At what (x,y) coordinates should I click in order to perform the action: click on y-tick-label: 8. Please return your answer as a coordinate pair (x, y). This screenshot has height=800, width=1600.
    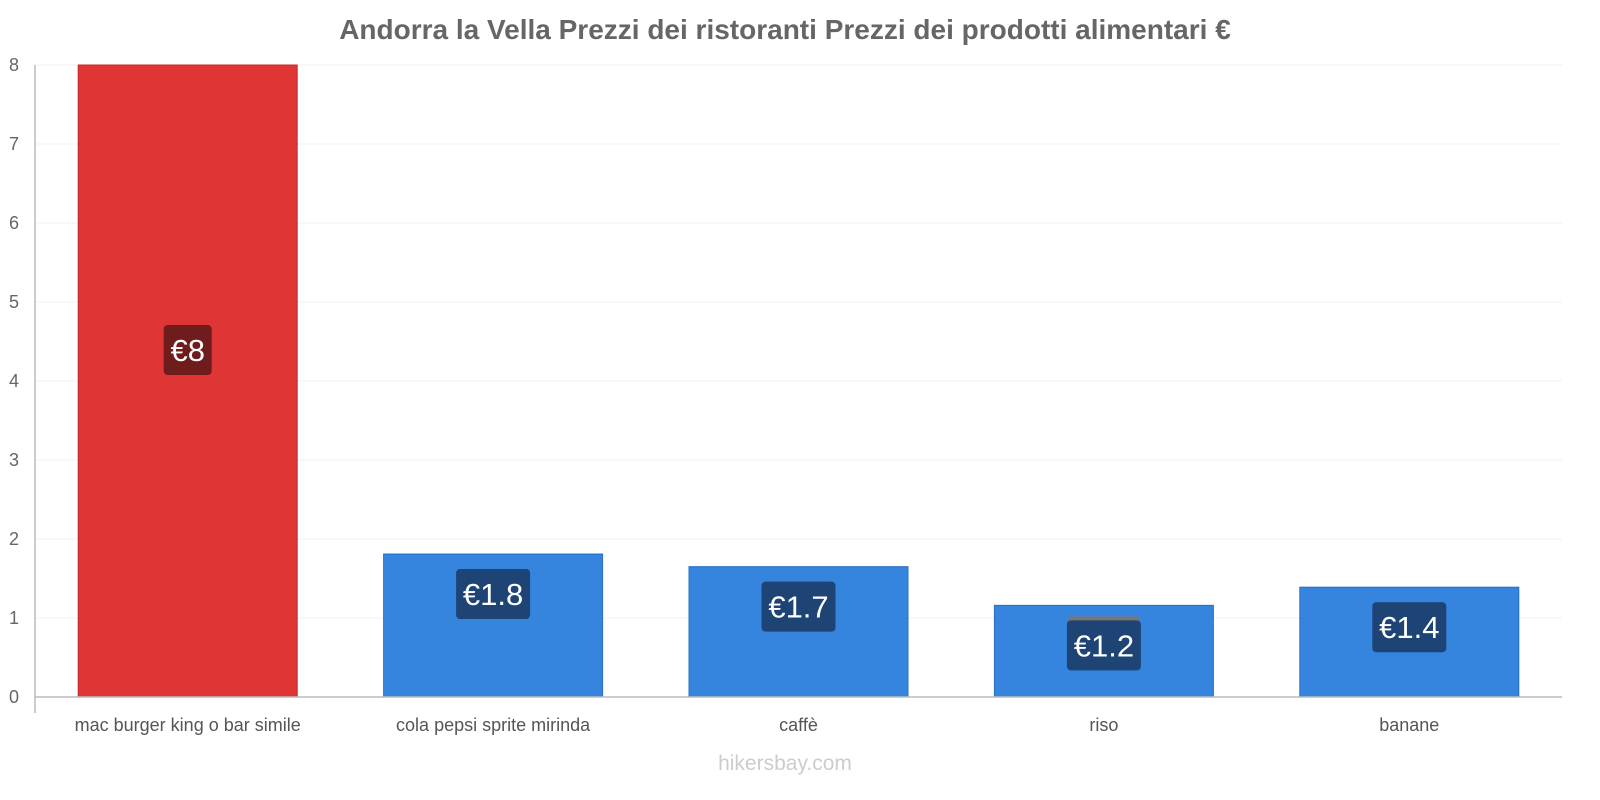
    Looking at the image, I should click on (14, 65).